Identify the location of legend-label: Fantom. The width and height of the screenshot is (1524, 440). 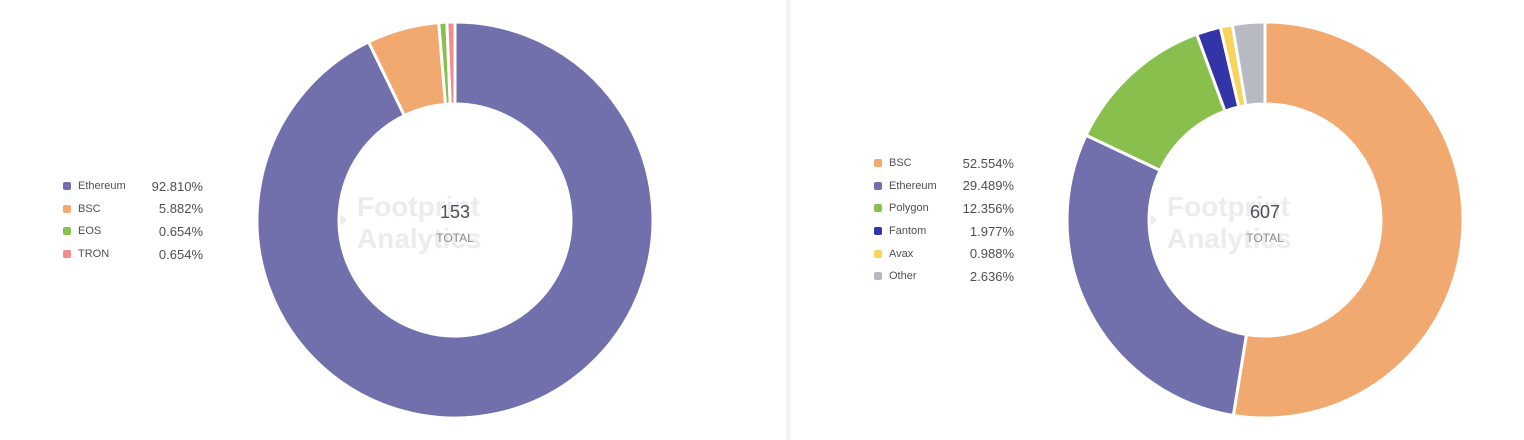
(908, 231).